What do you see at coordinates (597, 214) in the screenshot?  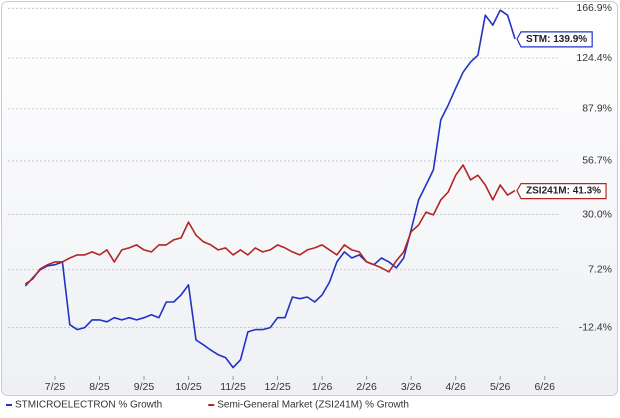 I see `y-tick-label: 30.0%` at bounding box center [597, 214].